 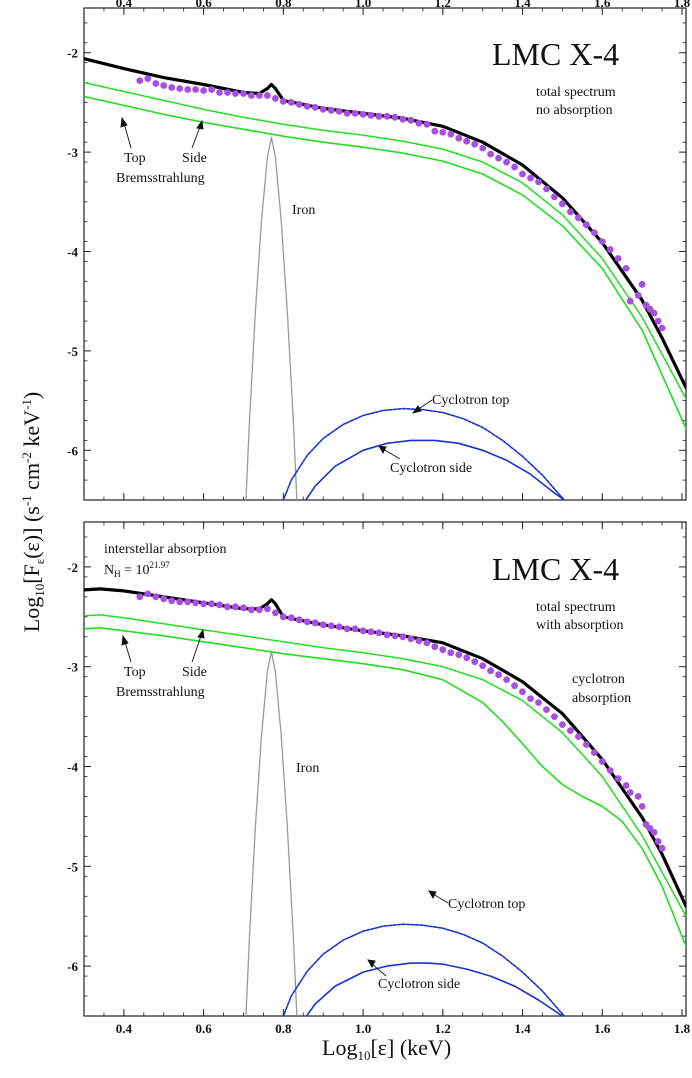 What do you see at coordinates (601, 698) in the screenshot?
I see `cyclotron-absorption-label-2: absorption` at bounding box center [601, 698].